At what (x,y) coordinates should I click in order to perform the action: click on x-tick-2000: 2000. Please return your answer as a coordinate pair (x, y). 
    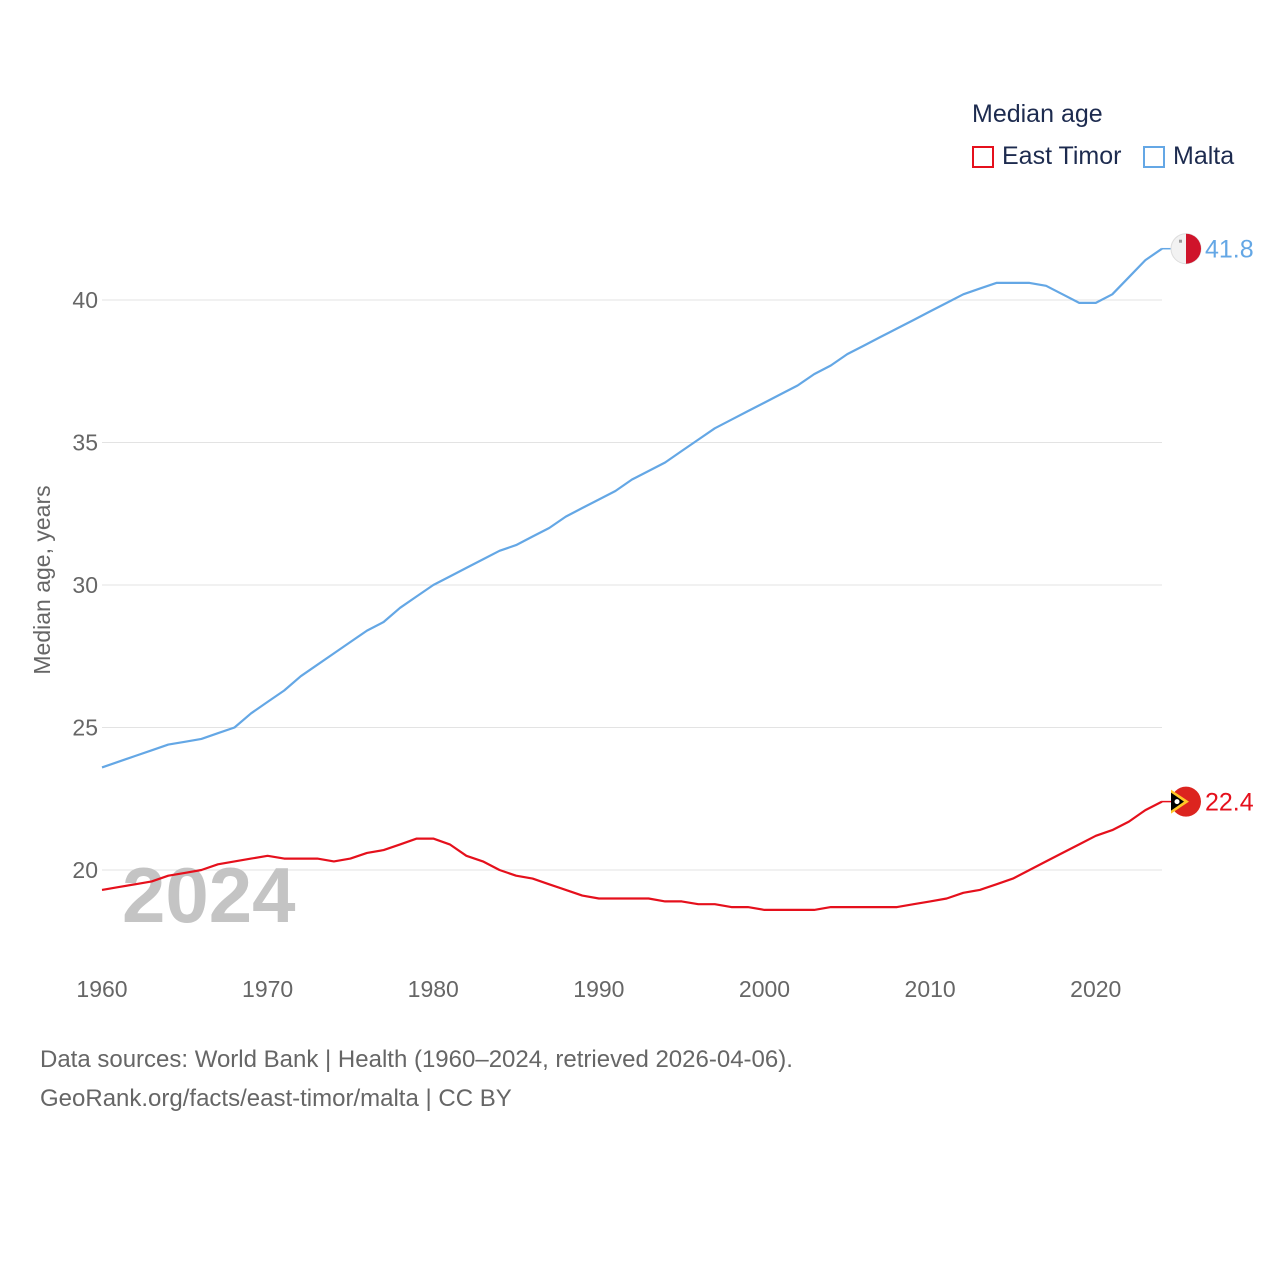
    Looking at the image, I should click on (764, 989).